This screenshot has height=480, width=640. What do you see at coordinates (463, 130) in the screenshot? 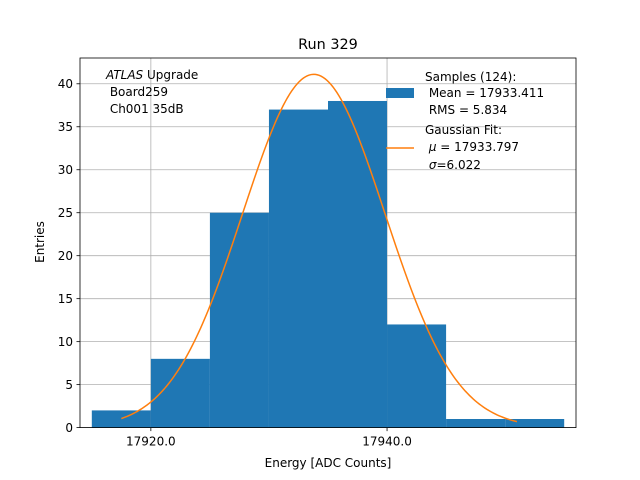
I see `legend-fit-title: Gaussian Fit:` at bounding box center [463, 130].